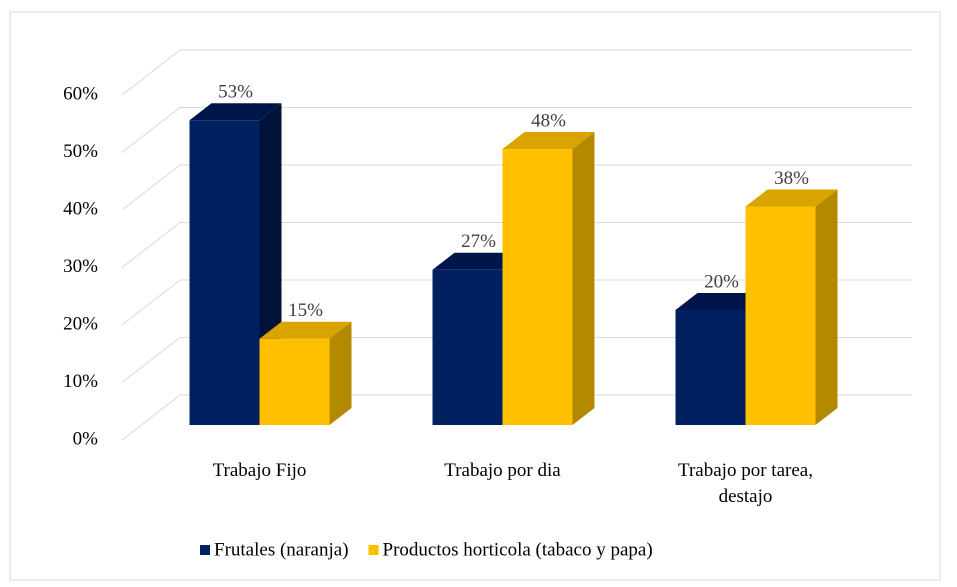  Describe the element at coordinates (281, 549) in the screenshot. I see `legend-label: Frutales (naranja)` at that location.